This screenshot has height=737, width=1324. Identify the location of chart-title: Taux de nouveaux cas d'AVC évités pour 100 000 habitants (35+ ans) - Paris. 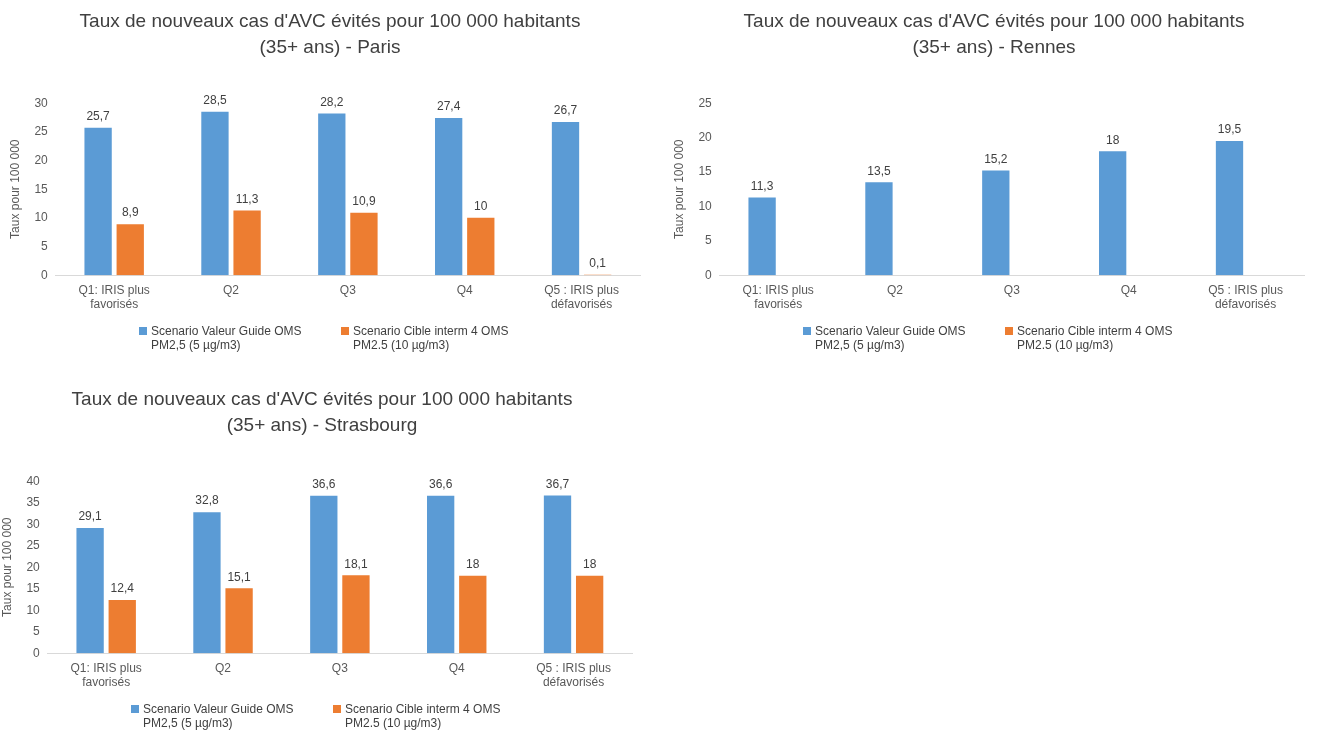
(330, 34).